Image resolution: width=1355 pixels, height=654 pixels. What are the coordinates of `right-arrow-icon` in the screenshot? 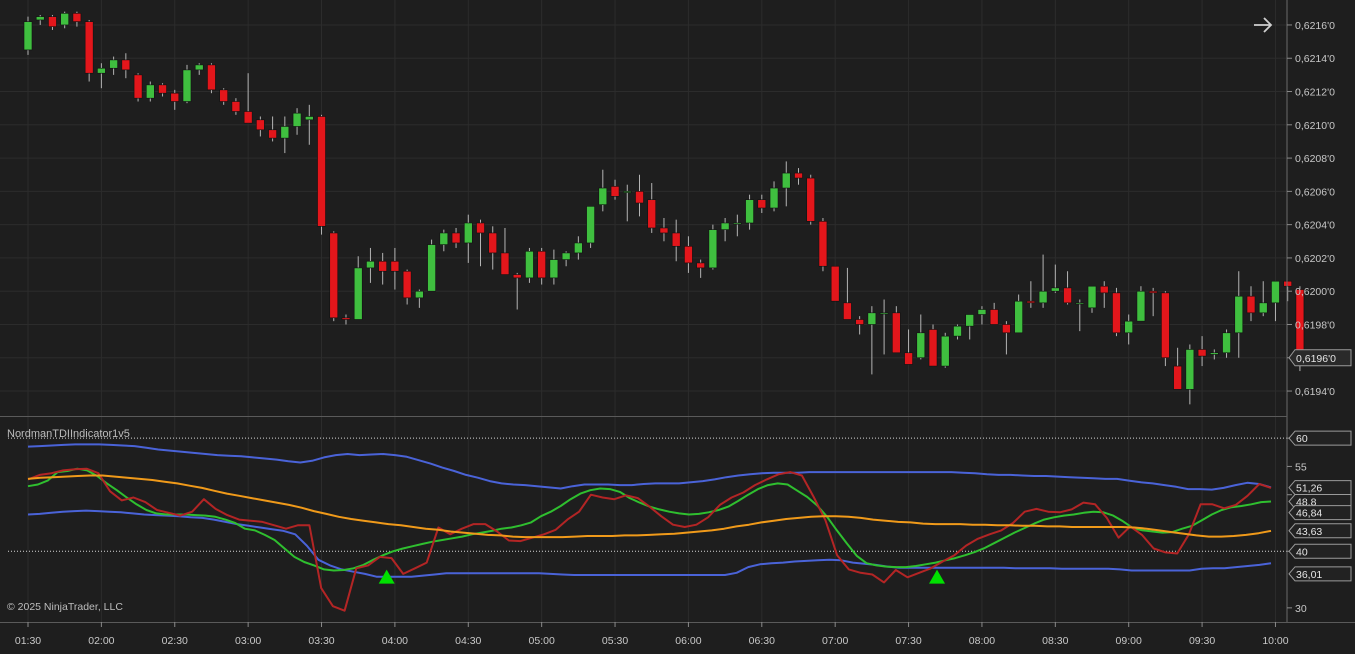 It's located at (1263, 25).